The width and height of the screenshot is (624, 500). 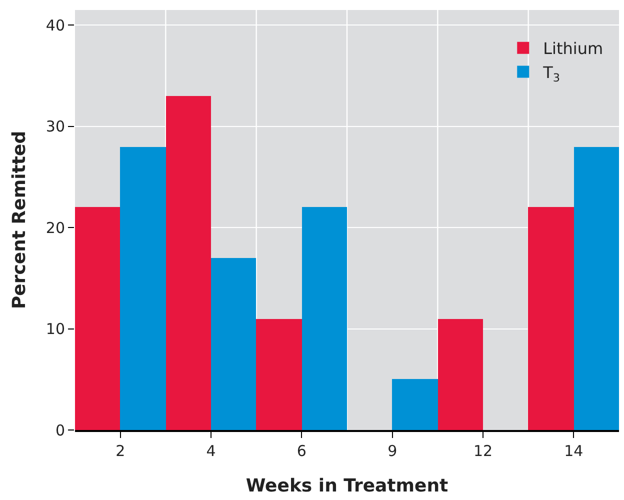 I want to click on y-tick-label: 20, so click(x=55, y=227).